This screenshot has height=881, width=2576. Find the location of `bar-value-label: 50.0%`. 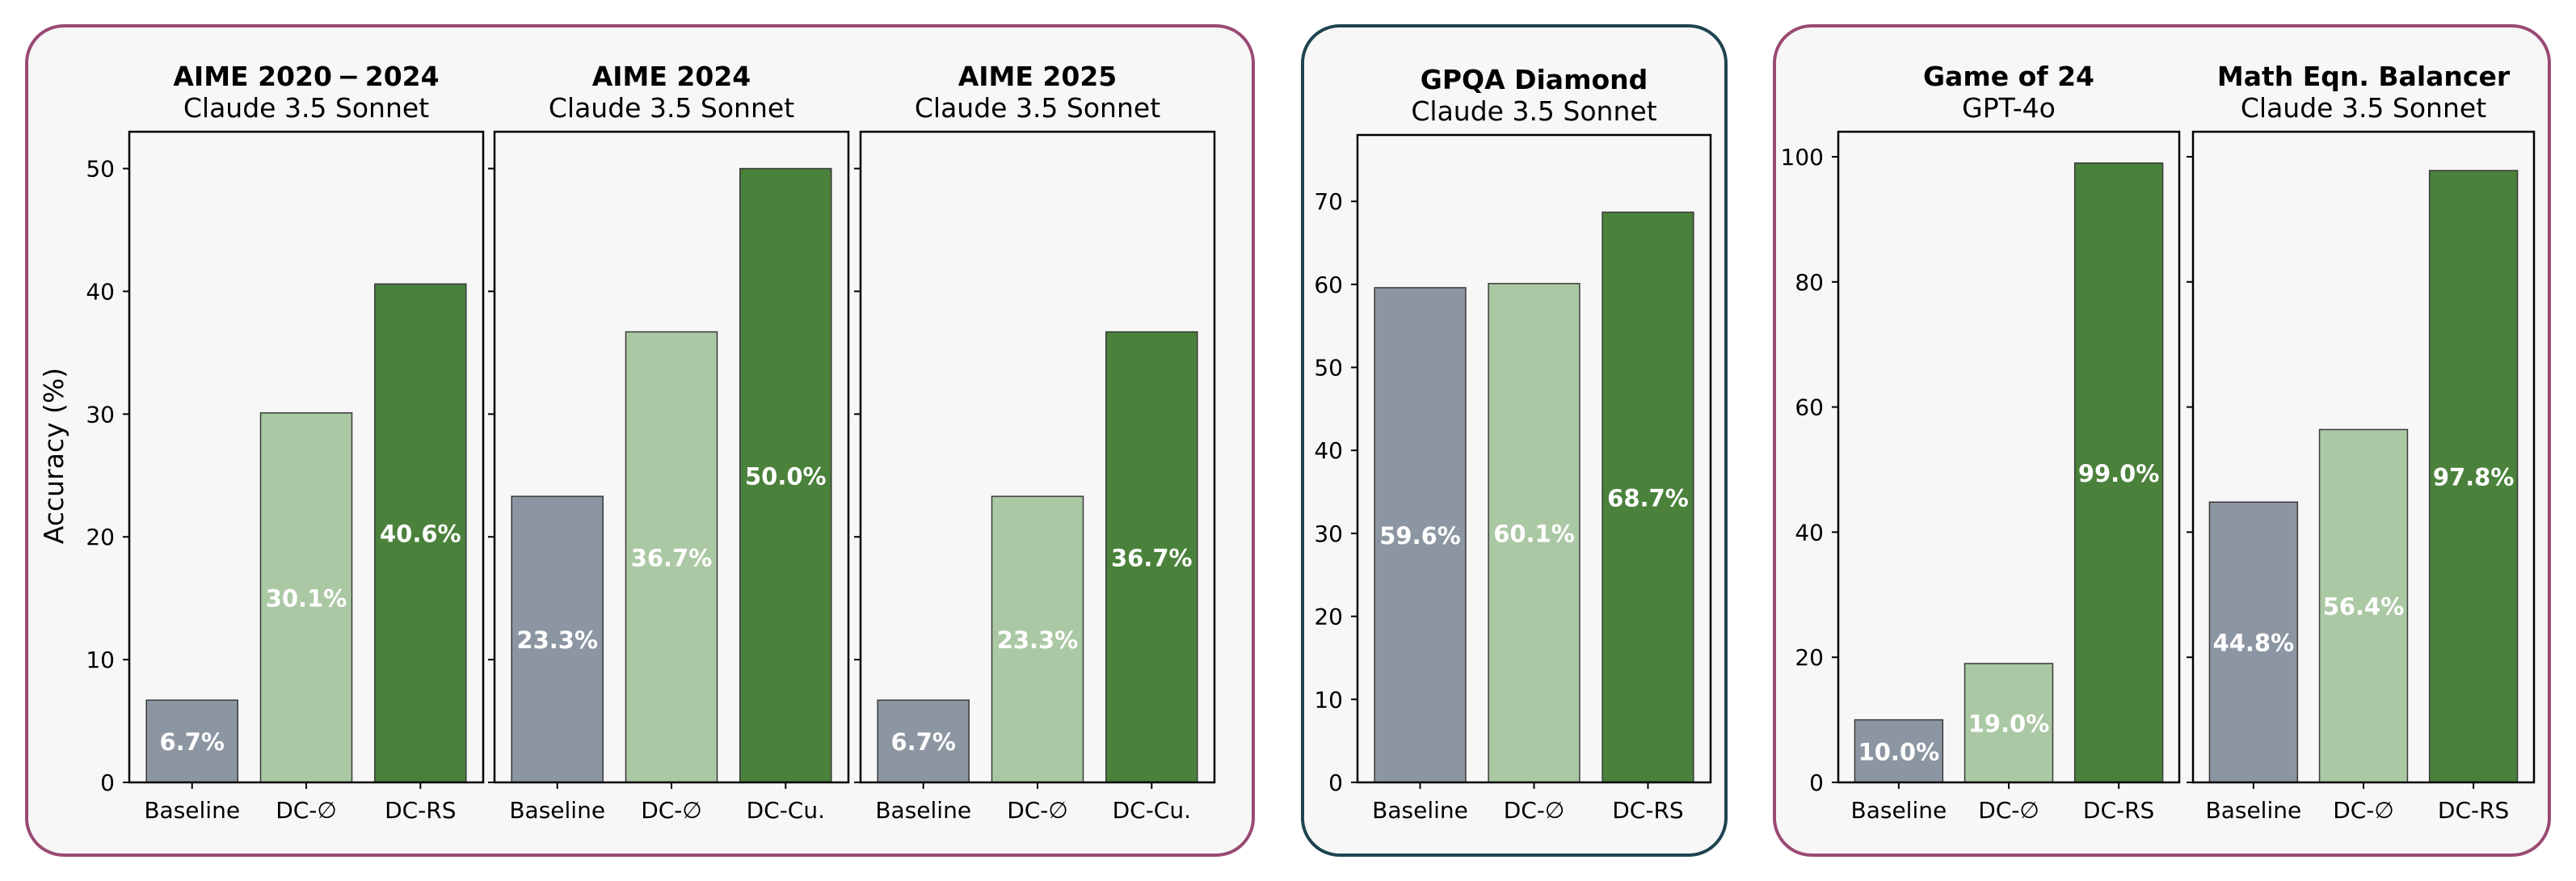

bar-value-label: 50.0% is located at coordinates (786, 476).